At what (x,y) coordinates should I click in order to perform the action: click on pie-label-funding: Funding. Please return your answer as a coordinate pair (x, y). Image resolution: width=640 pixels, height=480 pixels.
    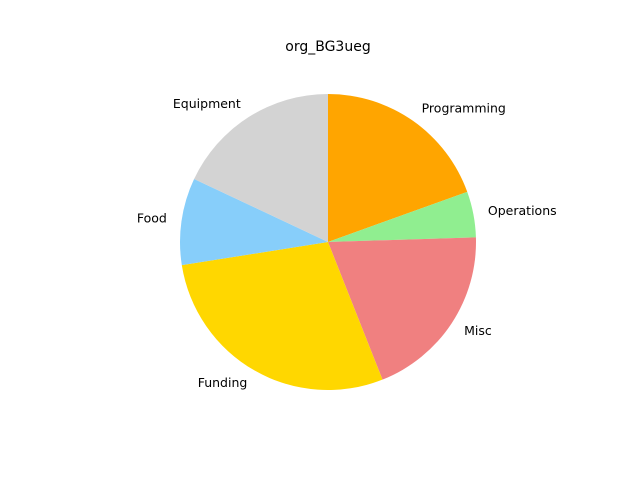
    Looking at the image, I should click on (223, 382).